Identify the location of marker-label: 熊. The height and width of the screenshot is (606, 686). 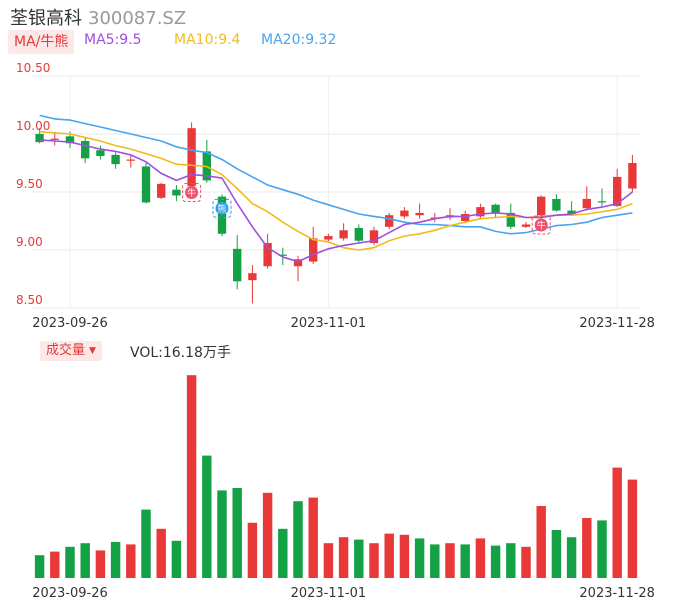
(221, 209).